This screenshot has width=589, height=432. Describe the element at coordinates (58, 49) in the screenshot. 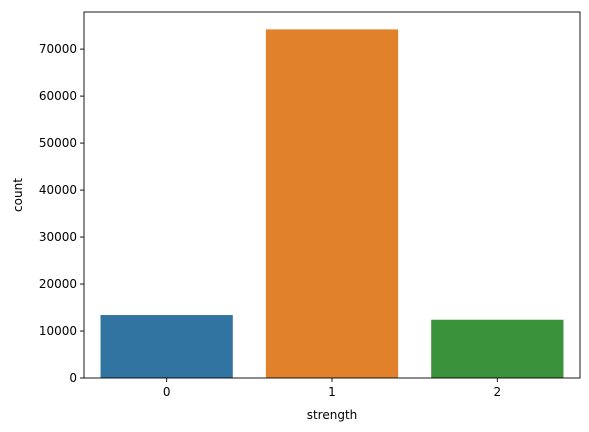

I see `y-tick-label: 70000` at that location.